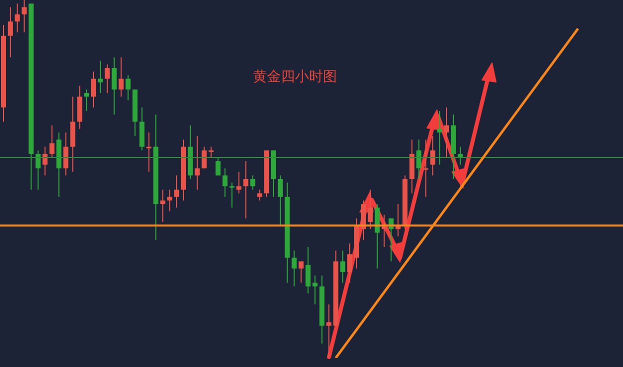 Image resolution: width=623 pixels, height=367 pixels. What do you see at coordinates (295, 77) in the screenshot?
I see `text: 黄金四小时图` at bounding box center [295, 77].